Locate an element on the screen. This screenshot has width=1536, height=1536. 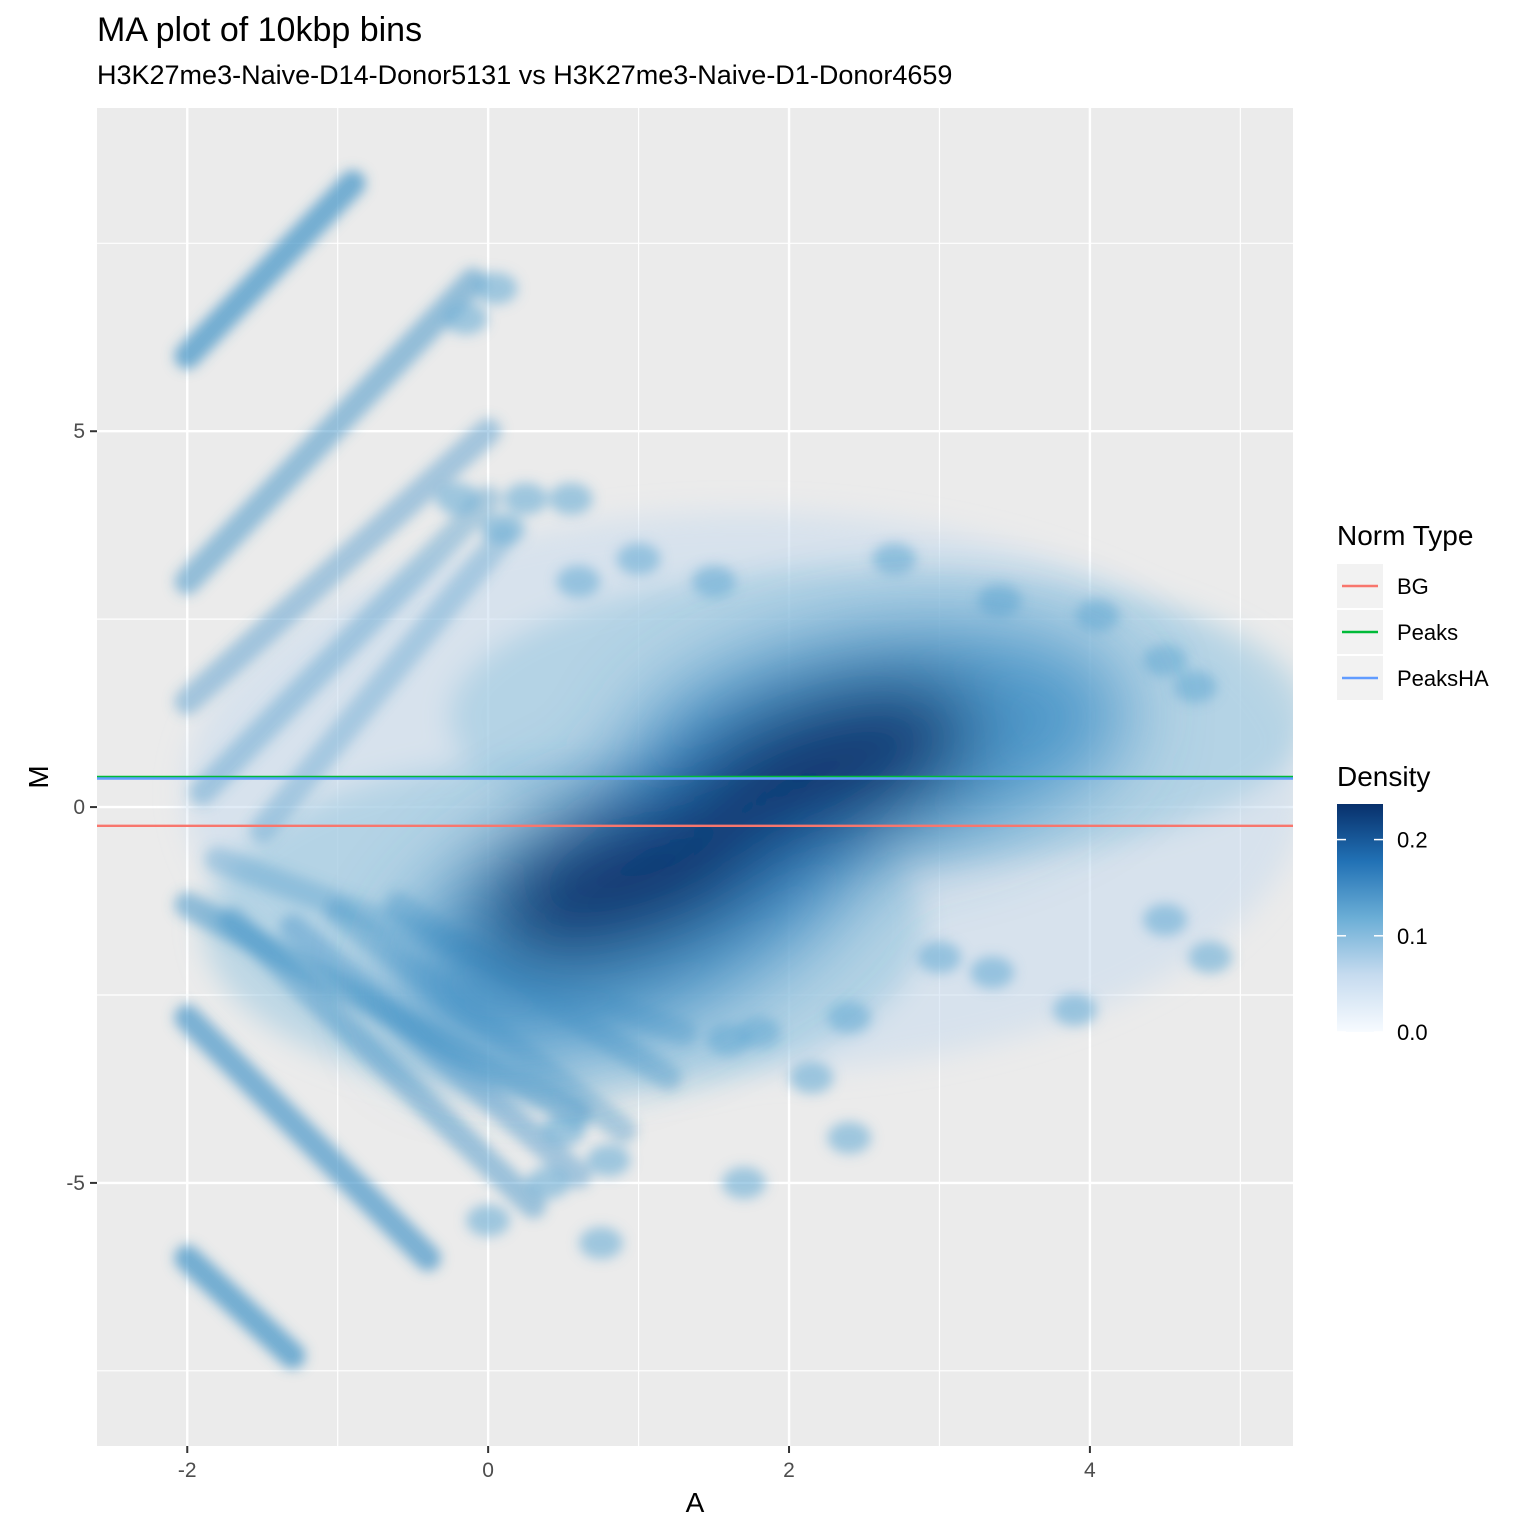
y-tick-label: 0 is located at coordinates (79, 807).